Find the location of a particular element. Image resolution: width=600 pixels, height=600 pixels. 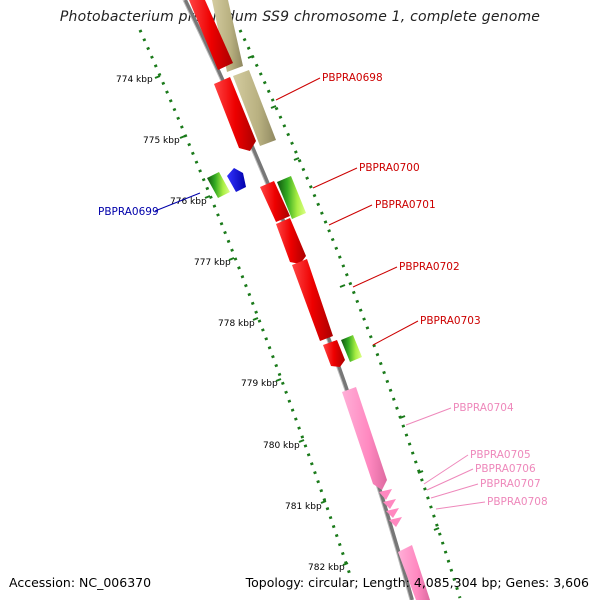

gene-label-PBPRA0705: PBPRA0705 is located at coordinates (500, 455).